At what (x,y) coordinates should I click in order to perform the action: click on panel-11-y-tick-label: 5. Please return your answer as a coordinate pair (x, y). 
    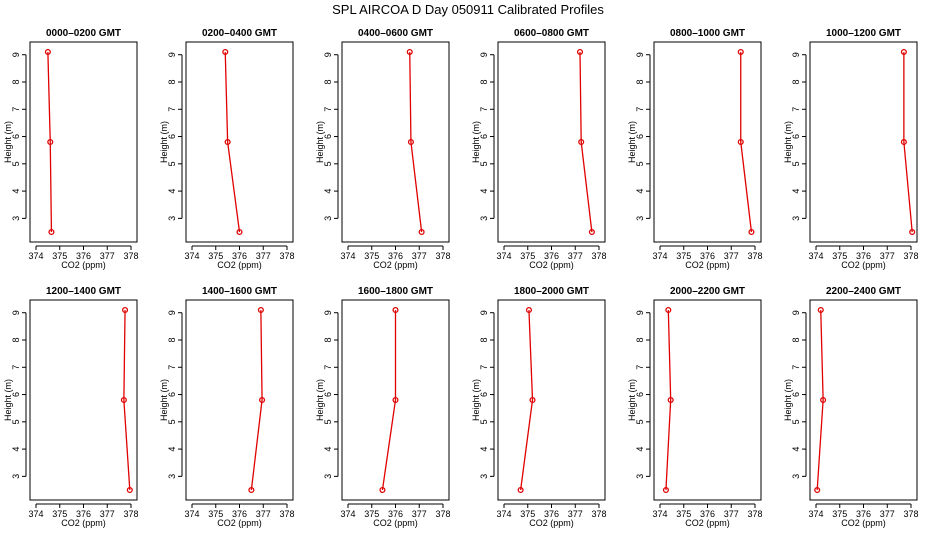
    Looking at the image, I should click on (640, 421).